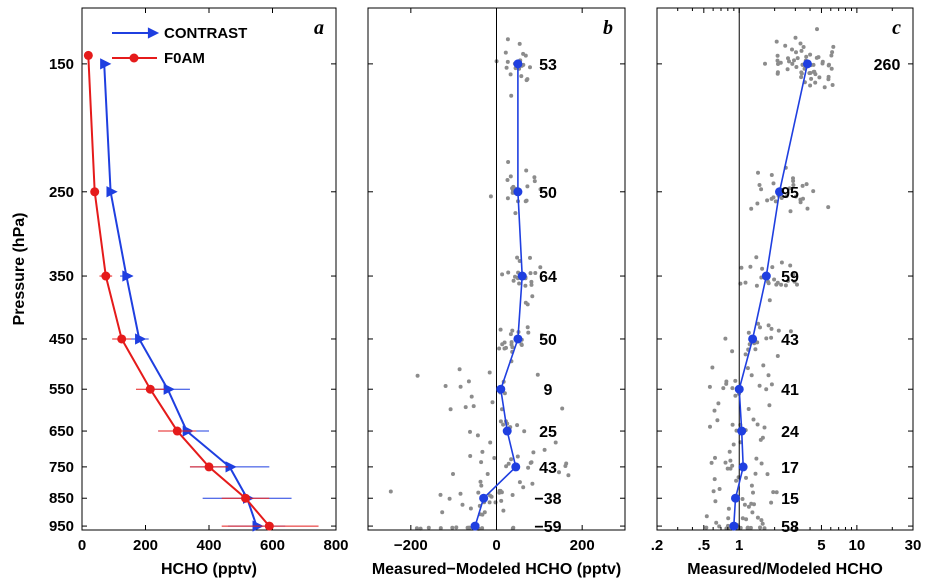  Describe the element at coordinates (209, 569) in the screenshot. I see `panel-a-x-axis-title: HCHO (pptv)` at that location.